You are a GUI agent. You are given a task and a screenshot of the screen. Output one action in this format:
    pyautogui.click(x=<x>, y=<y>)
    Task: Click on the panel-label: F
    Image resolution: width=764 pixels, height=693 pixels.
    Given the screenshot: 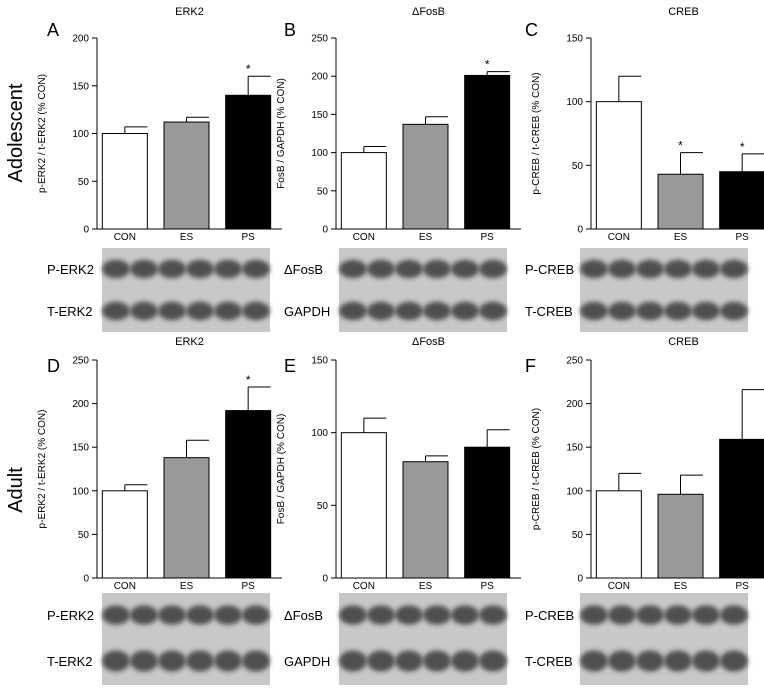 What is the action you would take?
    pyautogui.click(x=530, y=366)
    